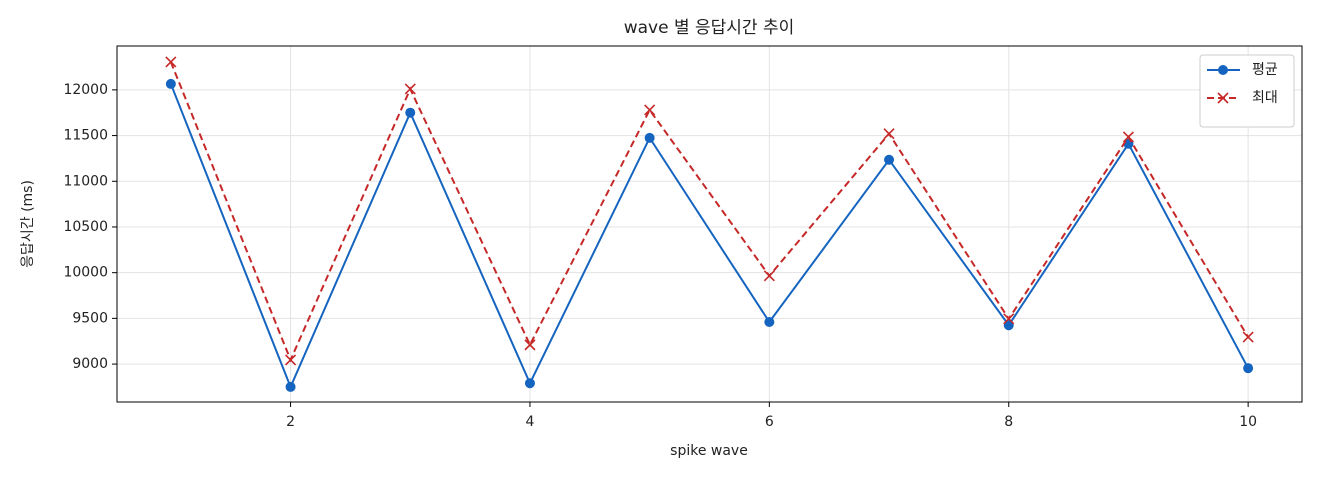  What do you see at coordinates (85, 181) in the screenshot?
I see `y-tick-label: 11000` at bounding box center [85, 181].